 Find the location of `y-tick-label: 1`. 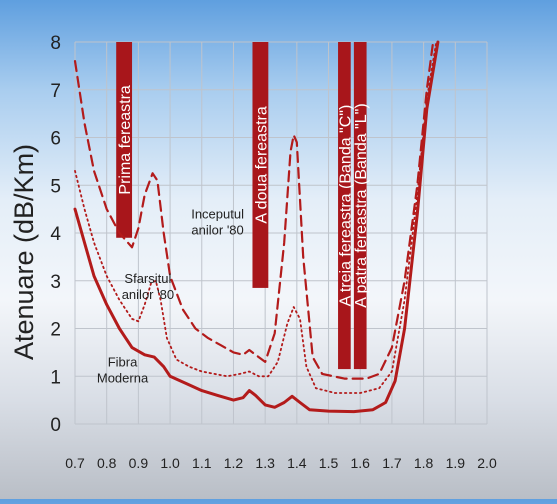

y-tick-label: 1 is located at coordinates (55, 377).